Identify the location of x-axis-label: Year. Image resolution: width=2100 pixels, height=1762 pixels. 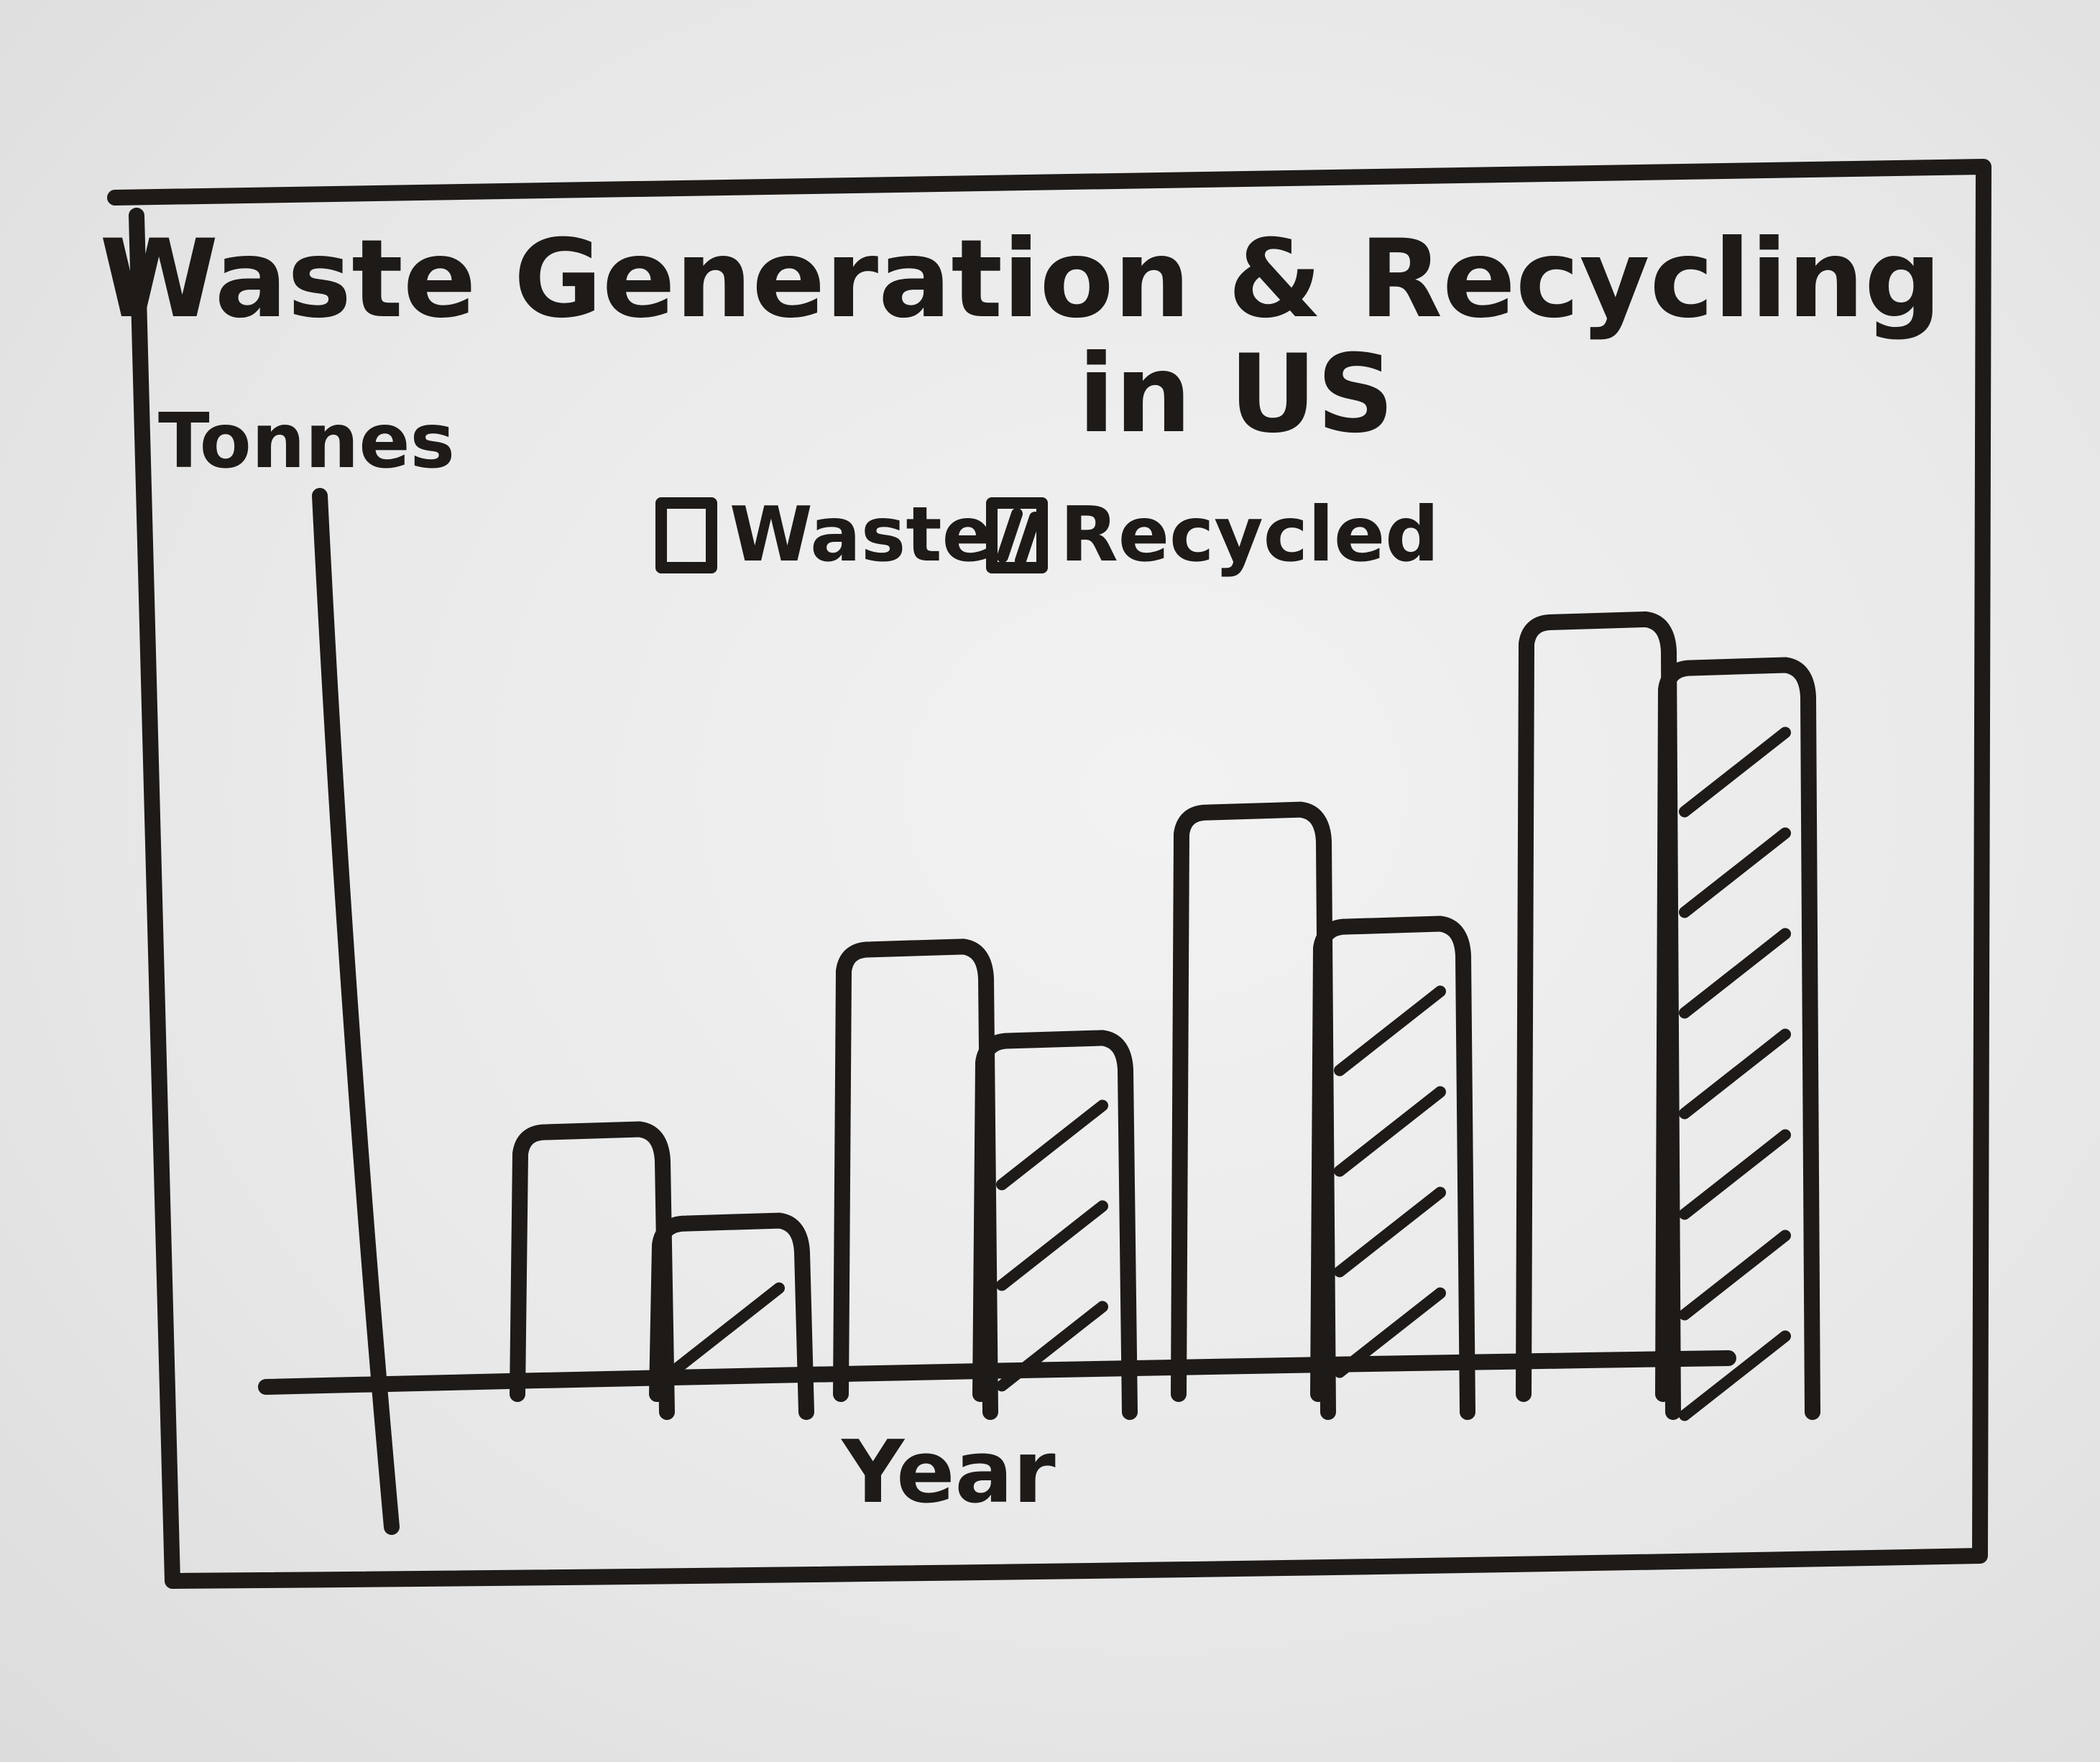
(947, 1473).